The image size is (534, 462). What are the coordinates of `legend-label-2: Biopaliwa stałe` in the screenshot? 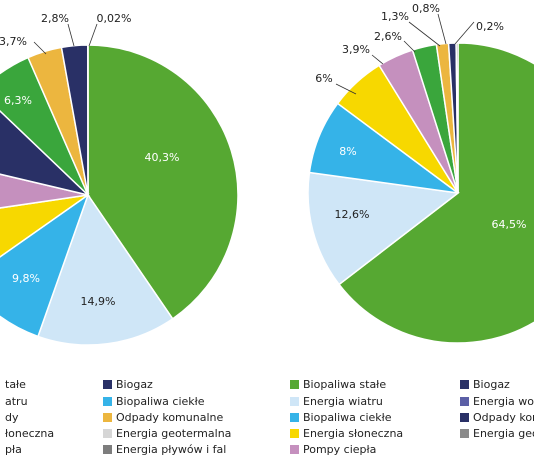 It's located at (344, 384).